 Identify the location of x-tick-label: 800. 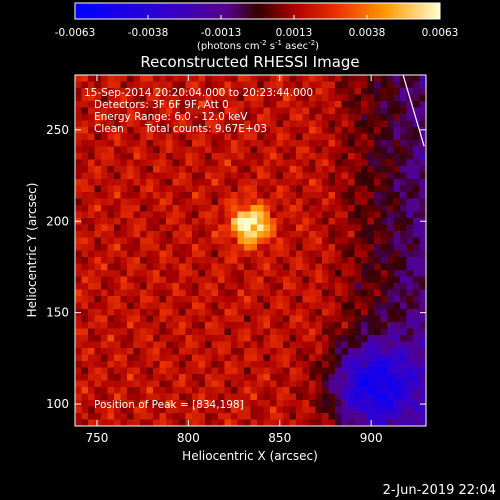
(188, 438).